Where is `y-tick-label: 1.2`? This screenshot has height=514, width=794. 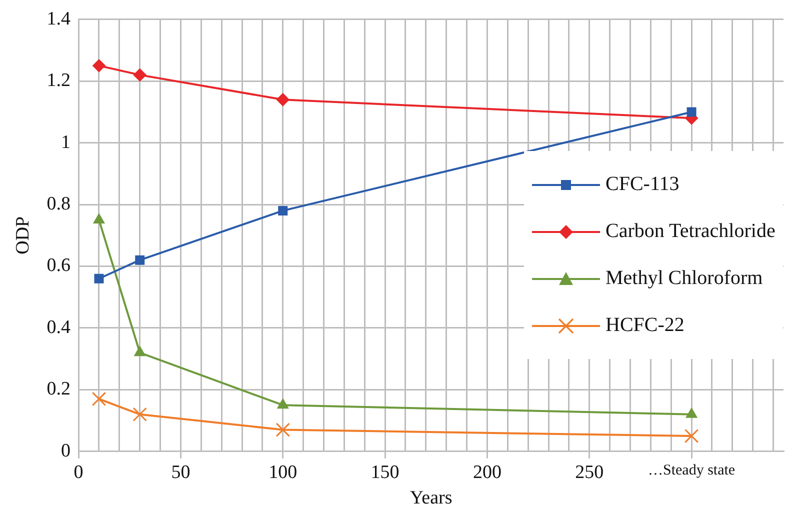 y-tick-label: 1.2 is located at coordinates (58, 81).